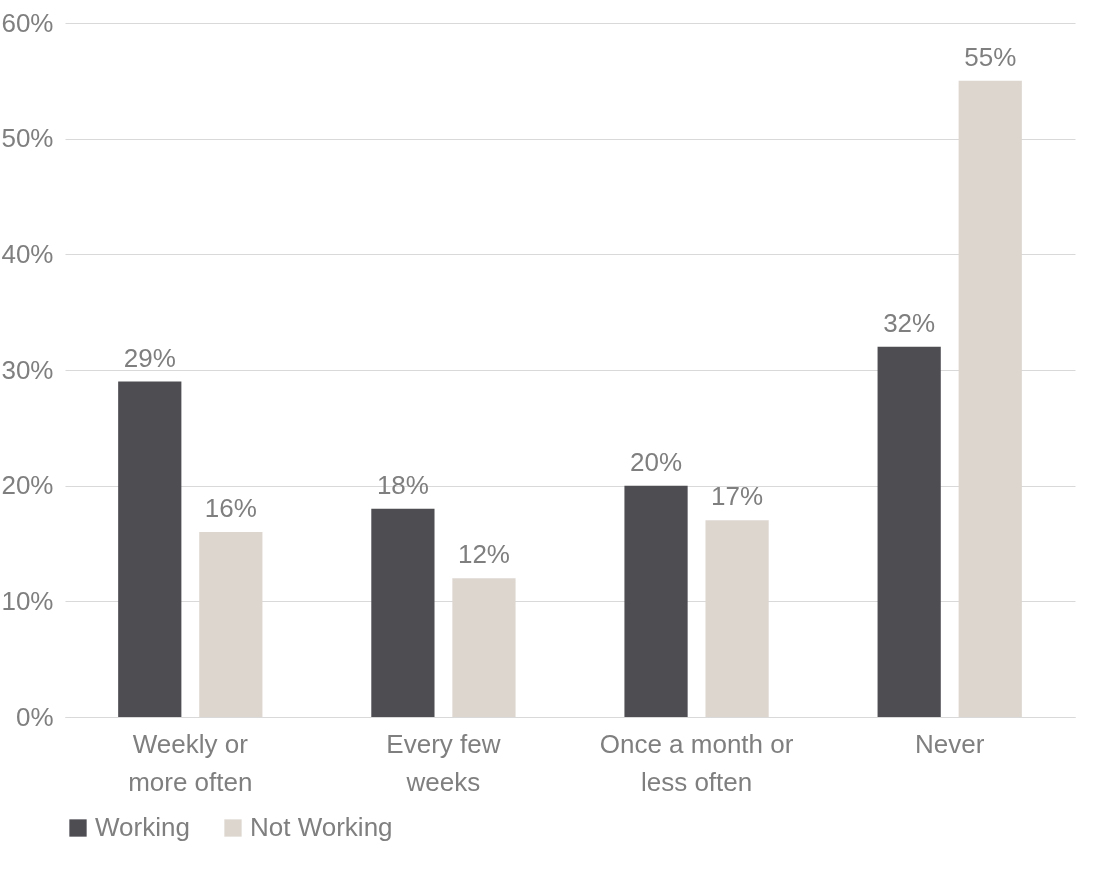 The width and height of the screenshot is (1102, 872). What do you see at coordinates (27, 369) in the screenshot?
I see `y-tick-label: 30%` at bounding box center [27, 369].